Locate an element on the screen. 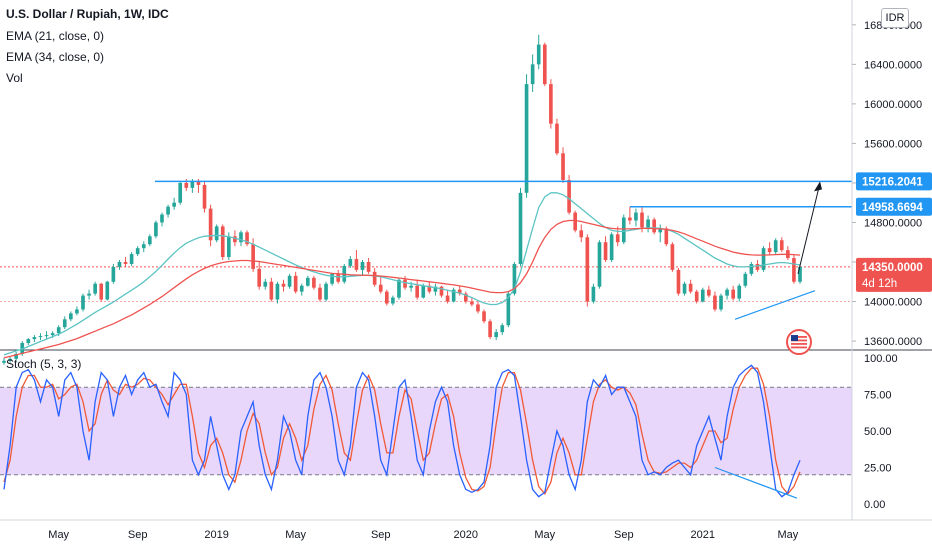 Image resolution: width=932 pixels, height=550 pixels. stoch-tick-label: 75.00 is located at coordinates (878, 396).